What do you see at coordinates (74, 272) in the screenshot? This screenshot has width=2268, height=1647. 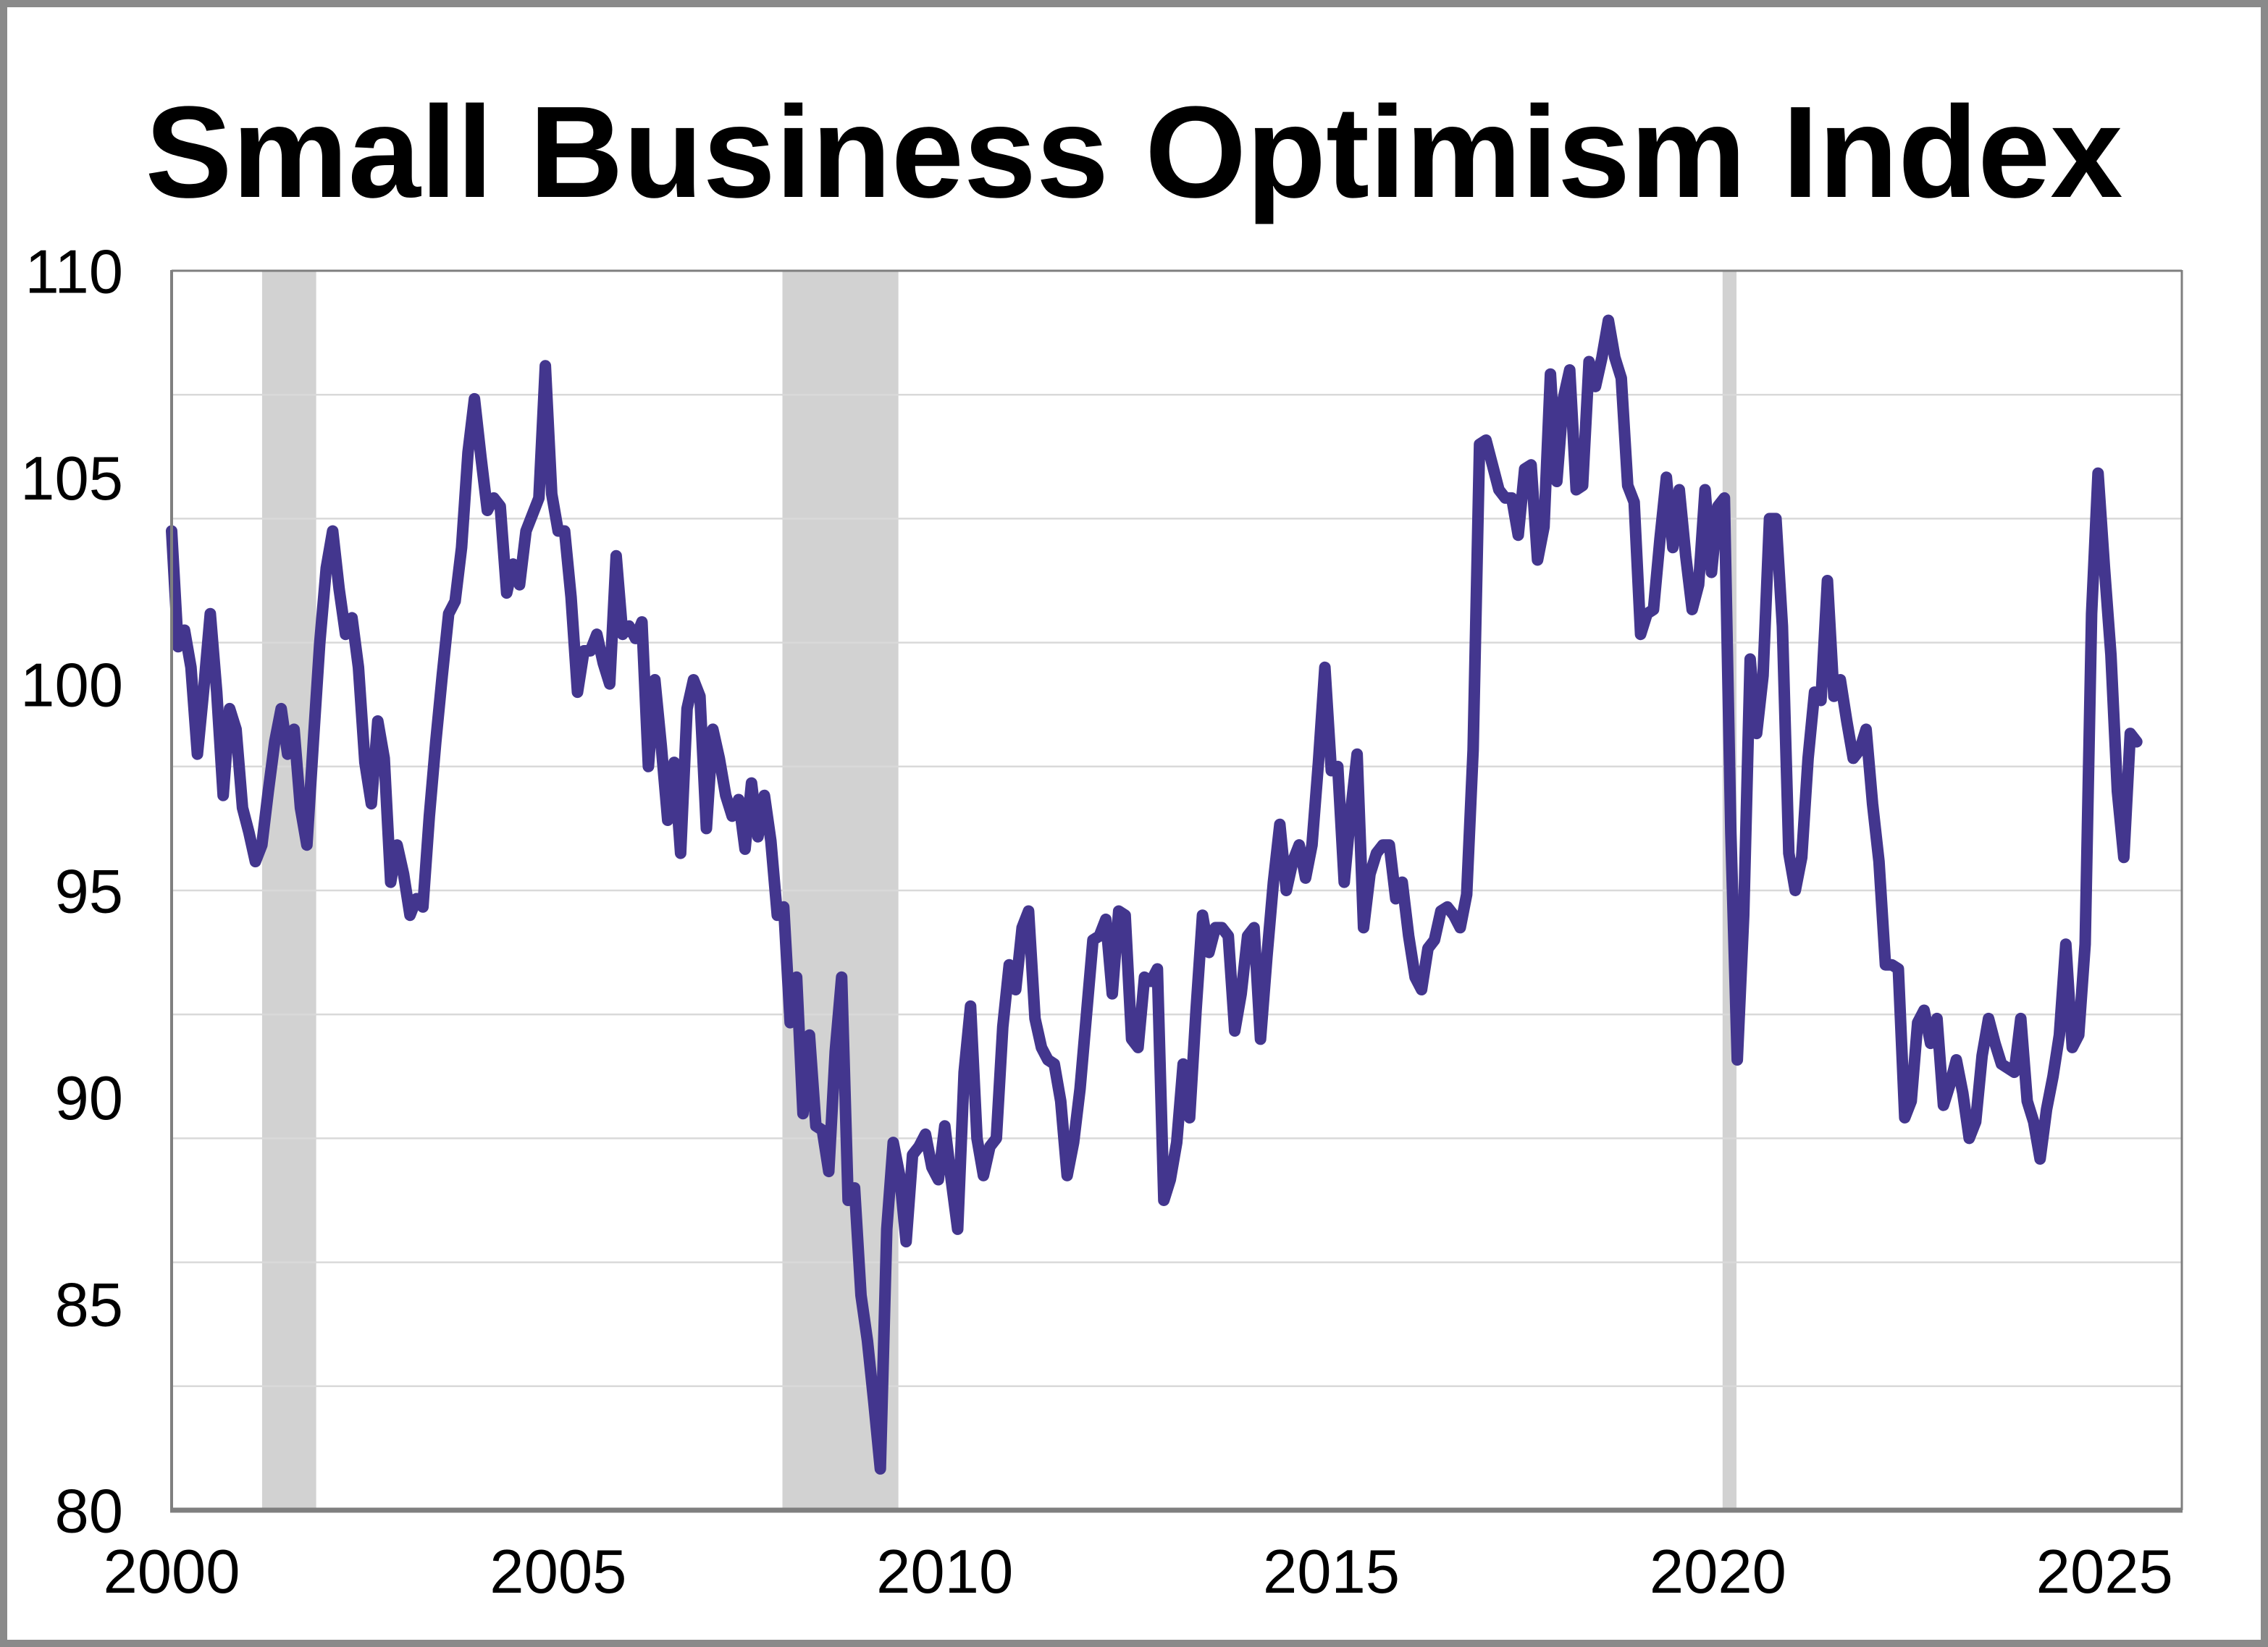 I see `y-axis-tick-label: 110` at bounding box center [74, 272].